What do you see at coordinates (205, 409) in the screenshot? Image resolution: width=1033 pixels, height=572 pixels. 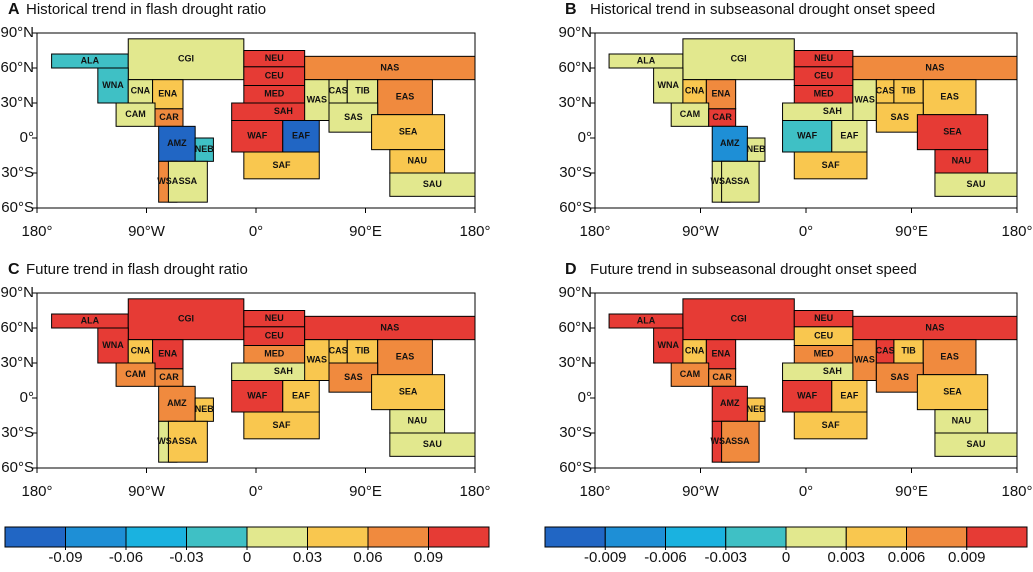 I see `region-label: NEB` at bounding box center [205, 409].